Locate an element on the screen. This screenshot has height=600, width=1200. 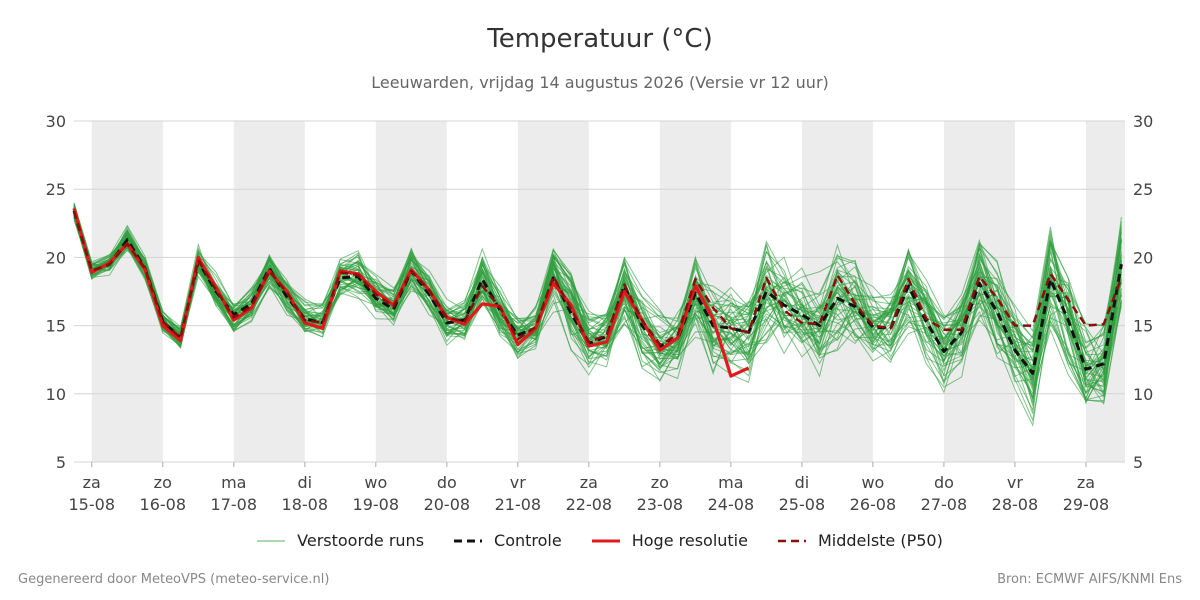
x-tick-date: 21-08 is located at coordinates (518, 504).